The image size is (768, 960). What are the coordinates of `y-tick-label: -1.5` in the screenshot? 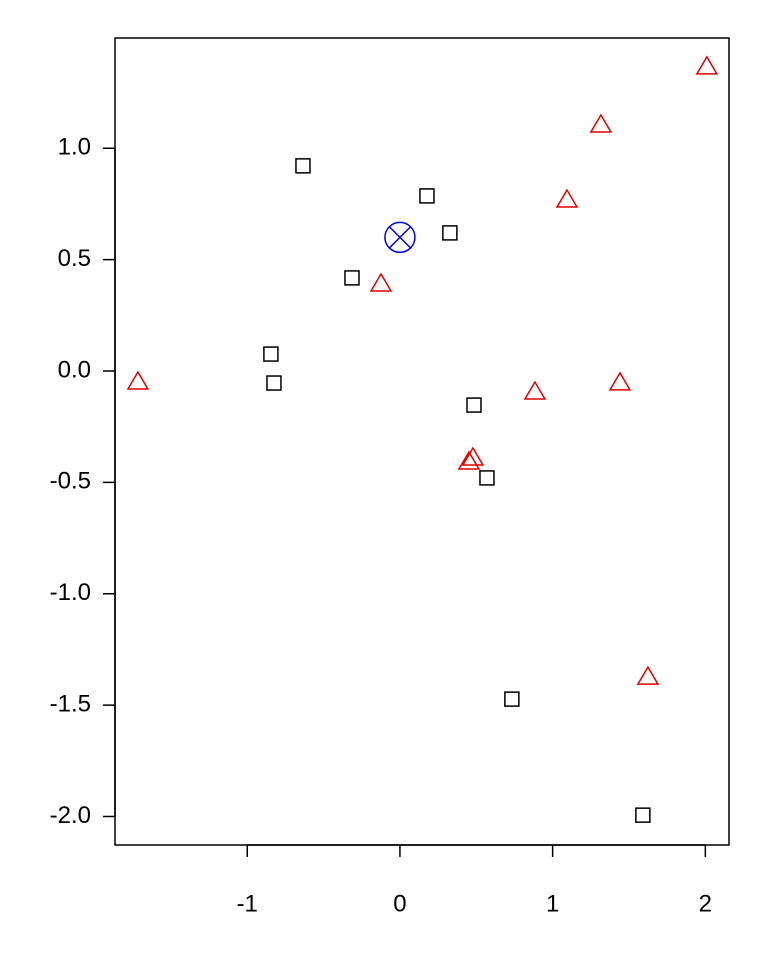 It's located at (70, 703).